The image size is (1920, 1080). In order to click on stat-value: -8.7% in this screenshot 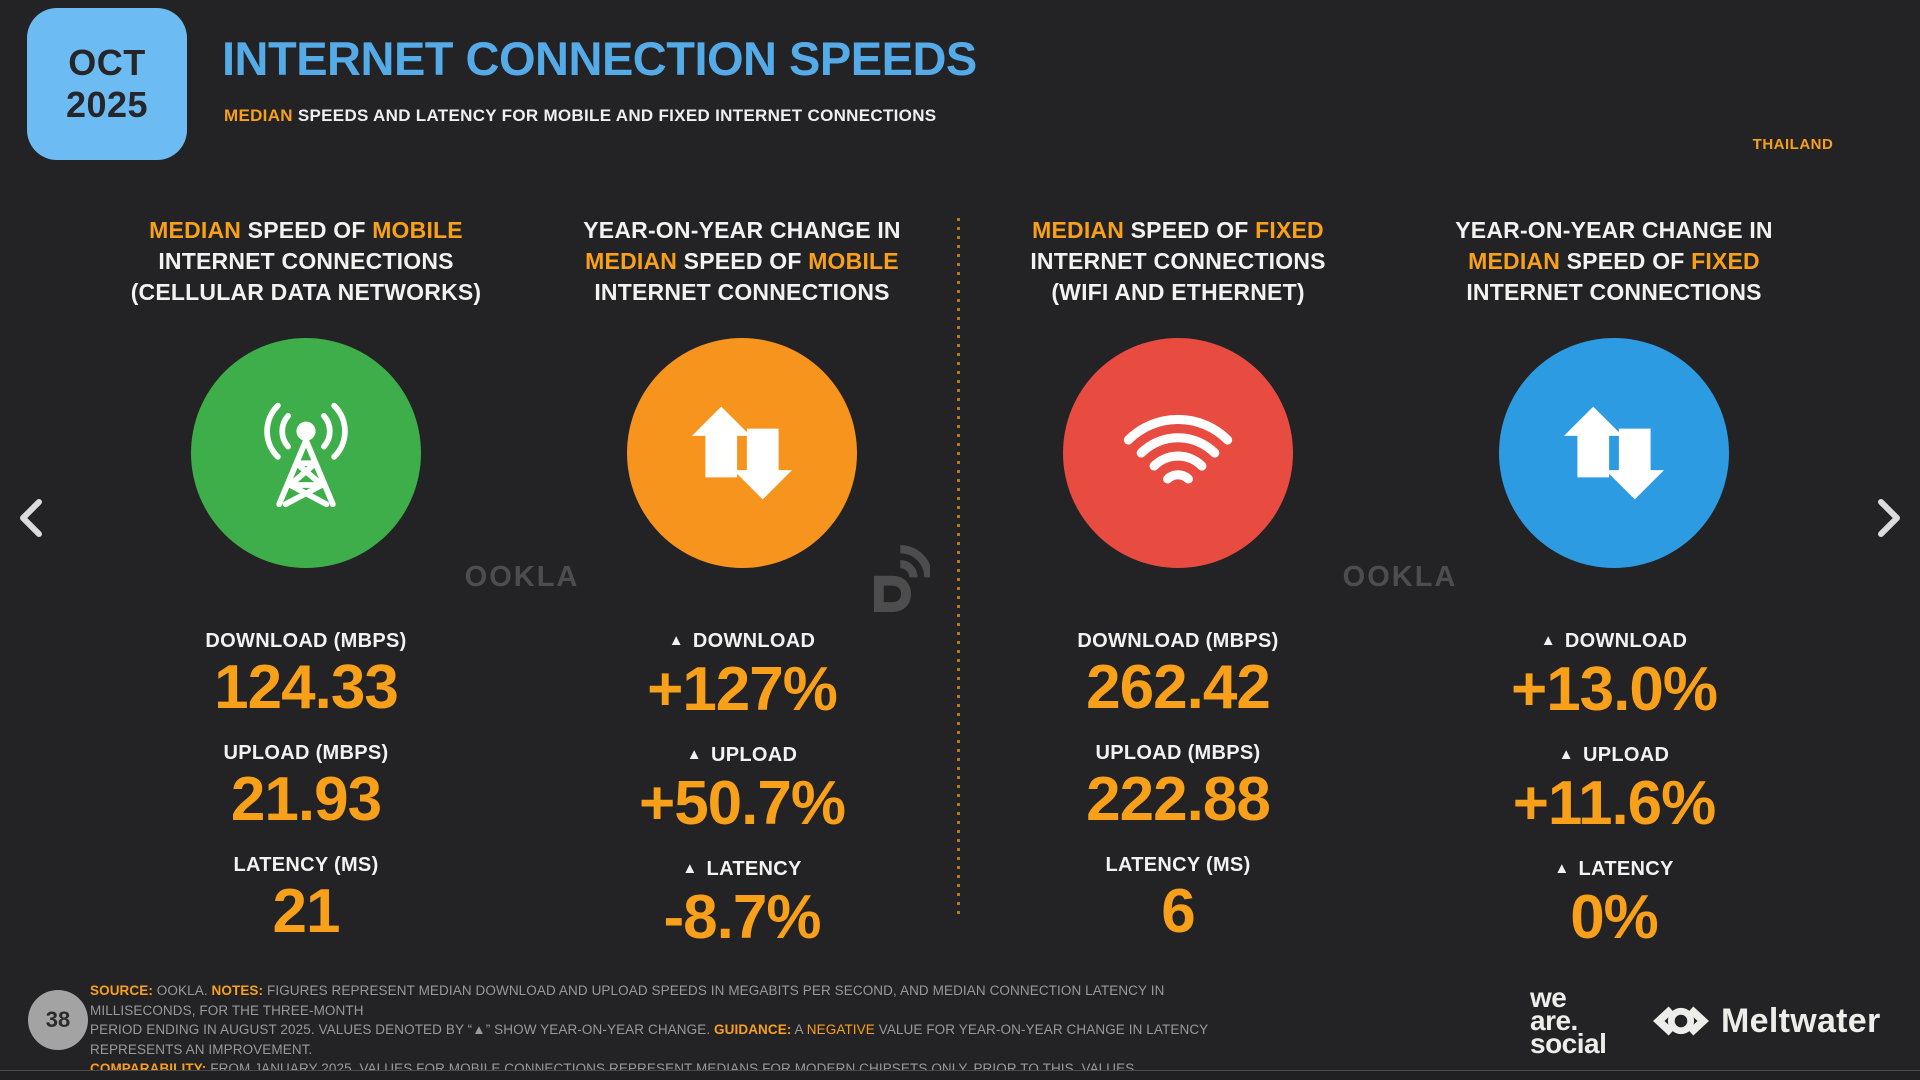, I will do `click(742, 917)`.